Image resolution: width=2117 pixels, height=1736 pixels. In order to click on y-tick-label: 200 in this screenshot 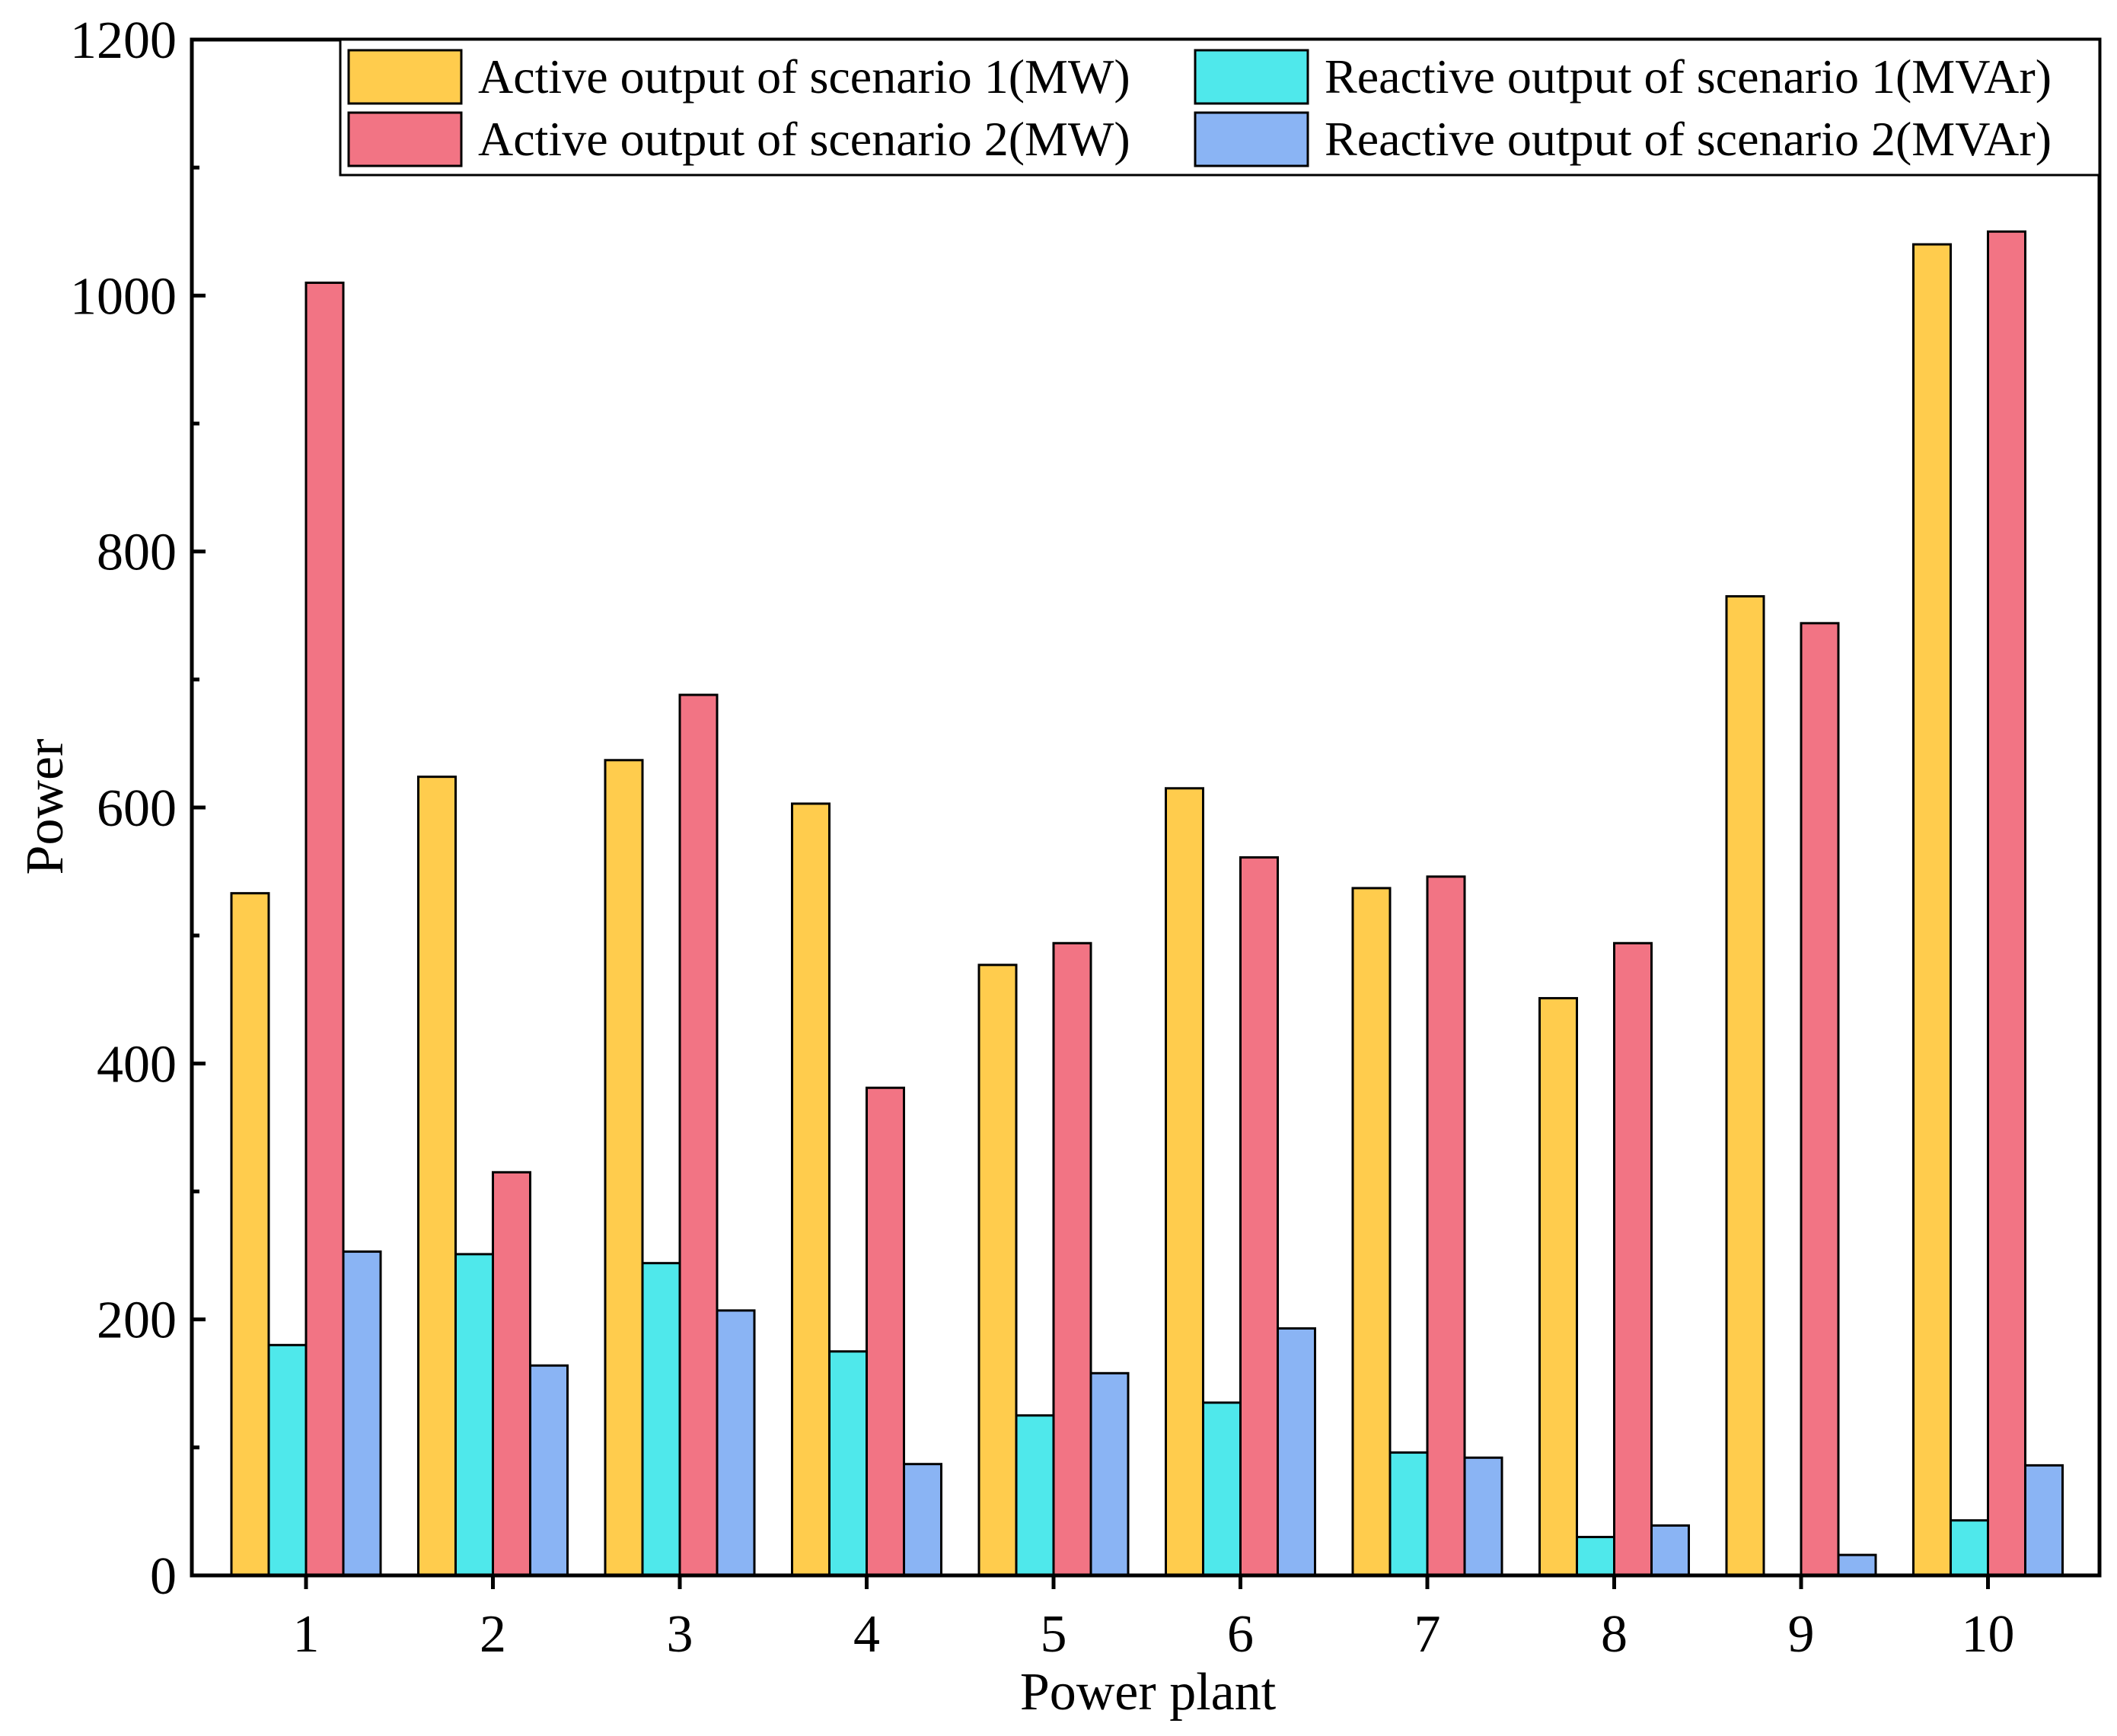, I will do `click(137, 1321)`.